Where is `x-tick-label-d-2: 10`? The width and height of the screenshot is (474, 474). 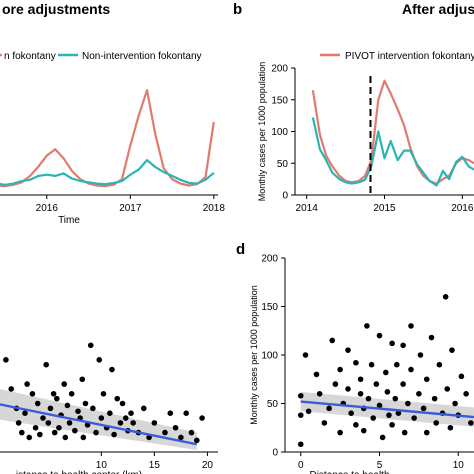
x-tick-label-d-2: 10 is located at coordinates (459, 465).